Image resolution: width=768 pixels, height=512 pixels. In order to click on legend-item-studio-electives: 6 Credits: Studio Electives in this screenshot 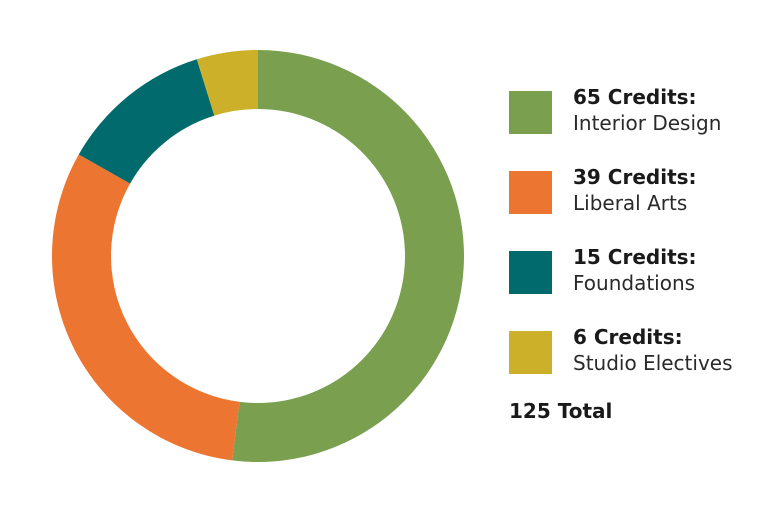, I will do `click(636, 364)`.